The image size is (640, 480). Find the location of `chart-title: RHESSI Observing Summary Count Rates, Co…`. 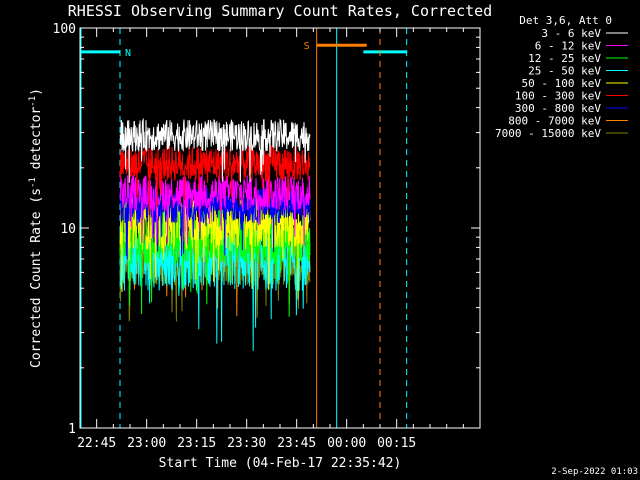

chart-title: RHESSI Observing Summary Count Rates, Co… is located at coordinates (280, 11).